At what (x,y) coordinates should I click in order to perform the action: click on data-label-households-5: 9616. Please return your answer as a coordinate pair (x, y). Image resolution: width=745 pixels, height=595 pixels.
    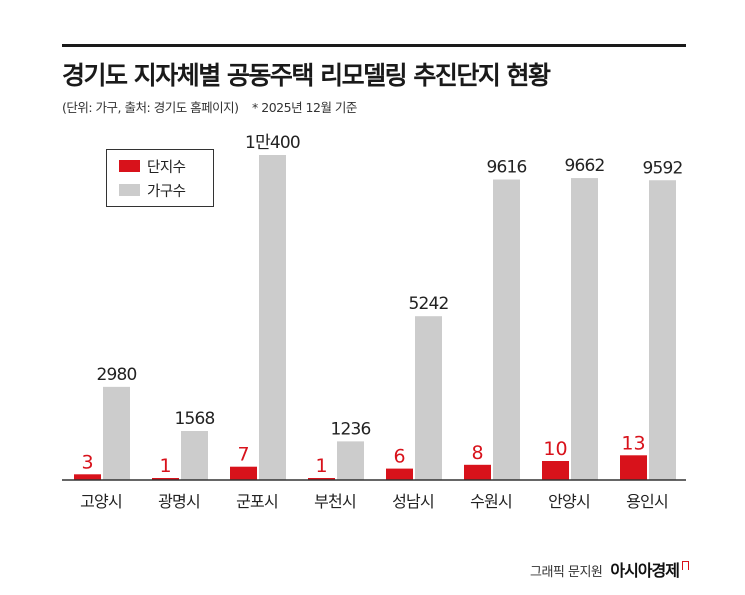
    Looking at the image, I should click on (506, 168).